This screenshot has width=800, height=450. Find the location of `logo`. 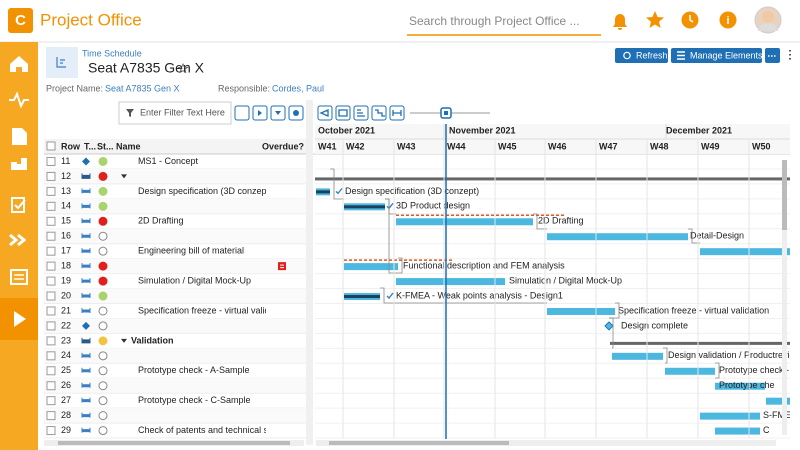

logo is located at coordinates (20, 20).